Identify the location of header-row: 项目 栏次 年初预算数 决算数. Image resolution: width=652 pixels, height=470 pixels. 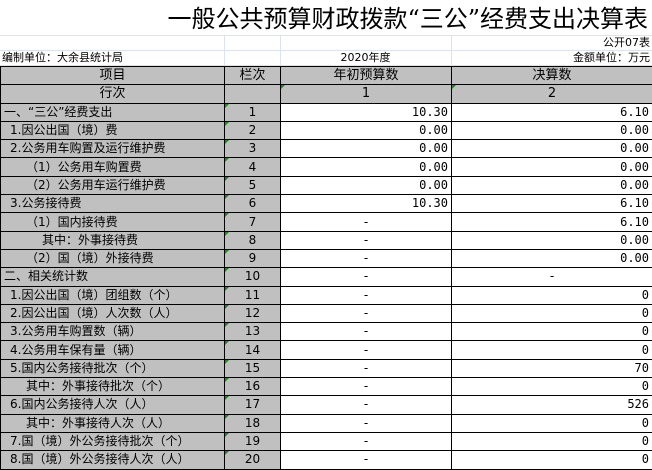
(326, 76).